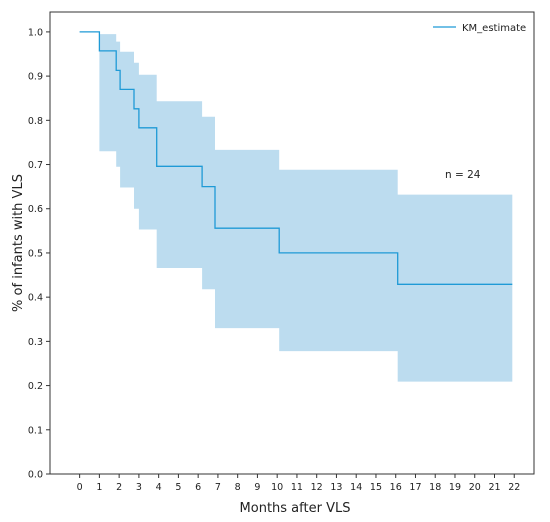 The width and height of the screenshot is (550, 522). What do you see at coordinates (35, 209) in the screenshot?
I see `y-tick-label: 0.6` at bounding box center [35, 209].